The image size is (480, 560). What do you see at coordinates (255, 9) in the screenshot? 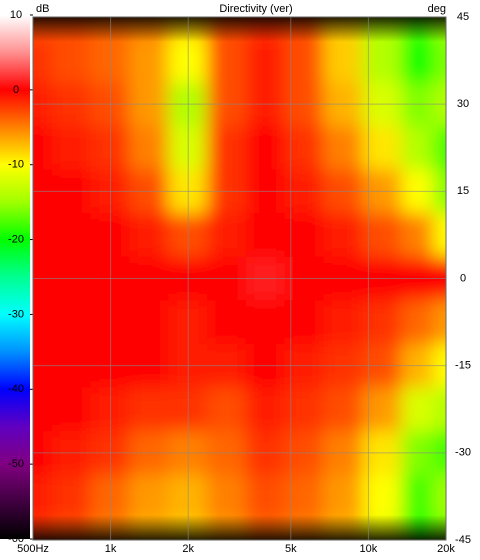
I see `chart-title: Directivity (ver)` at bounding box center [255, 9].